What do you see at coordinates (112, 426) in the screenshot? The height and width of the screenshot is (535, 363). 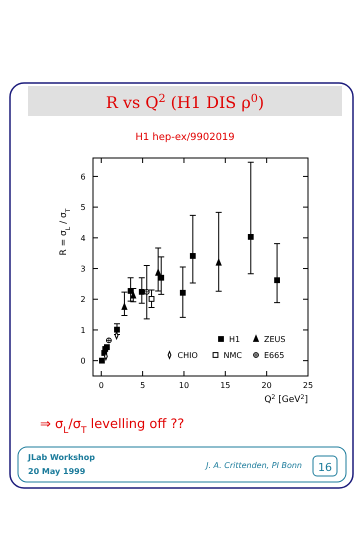 I see `text: ⇒ σ$_{L}$/σ$_{T}$ levelling off ??` at bounding box center [112, 426].